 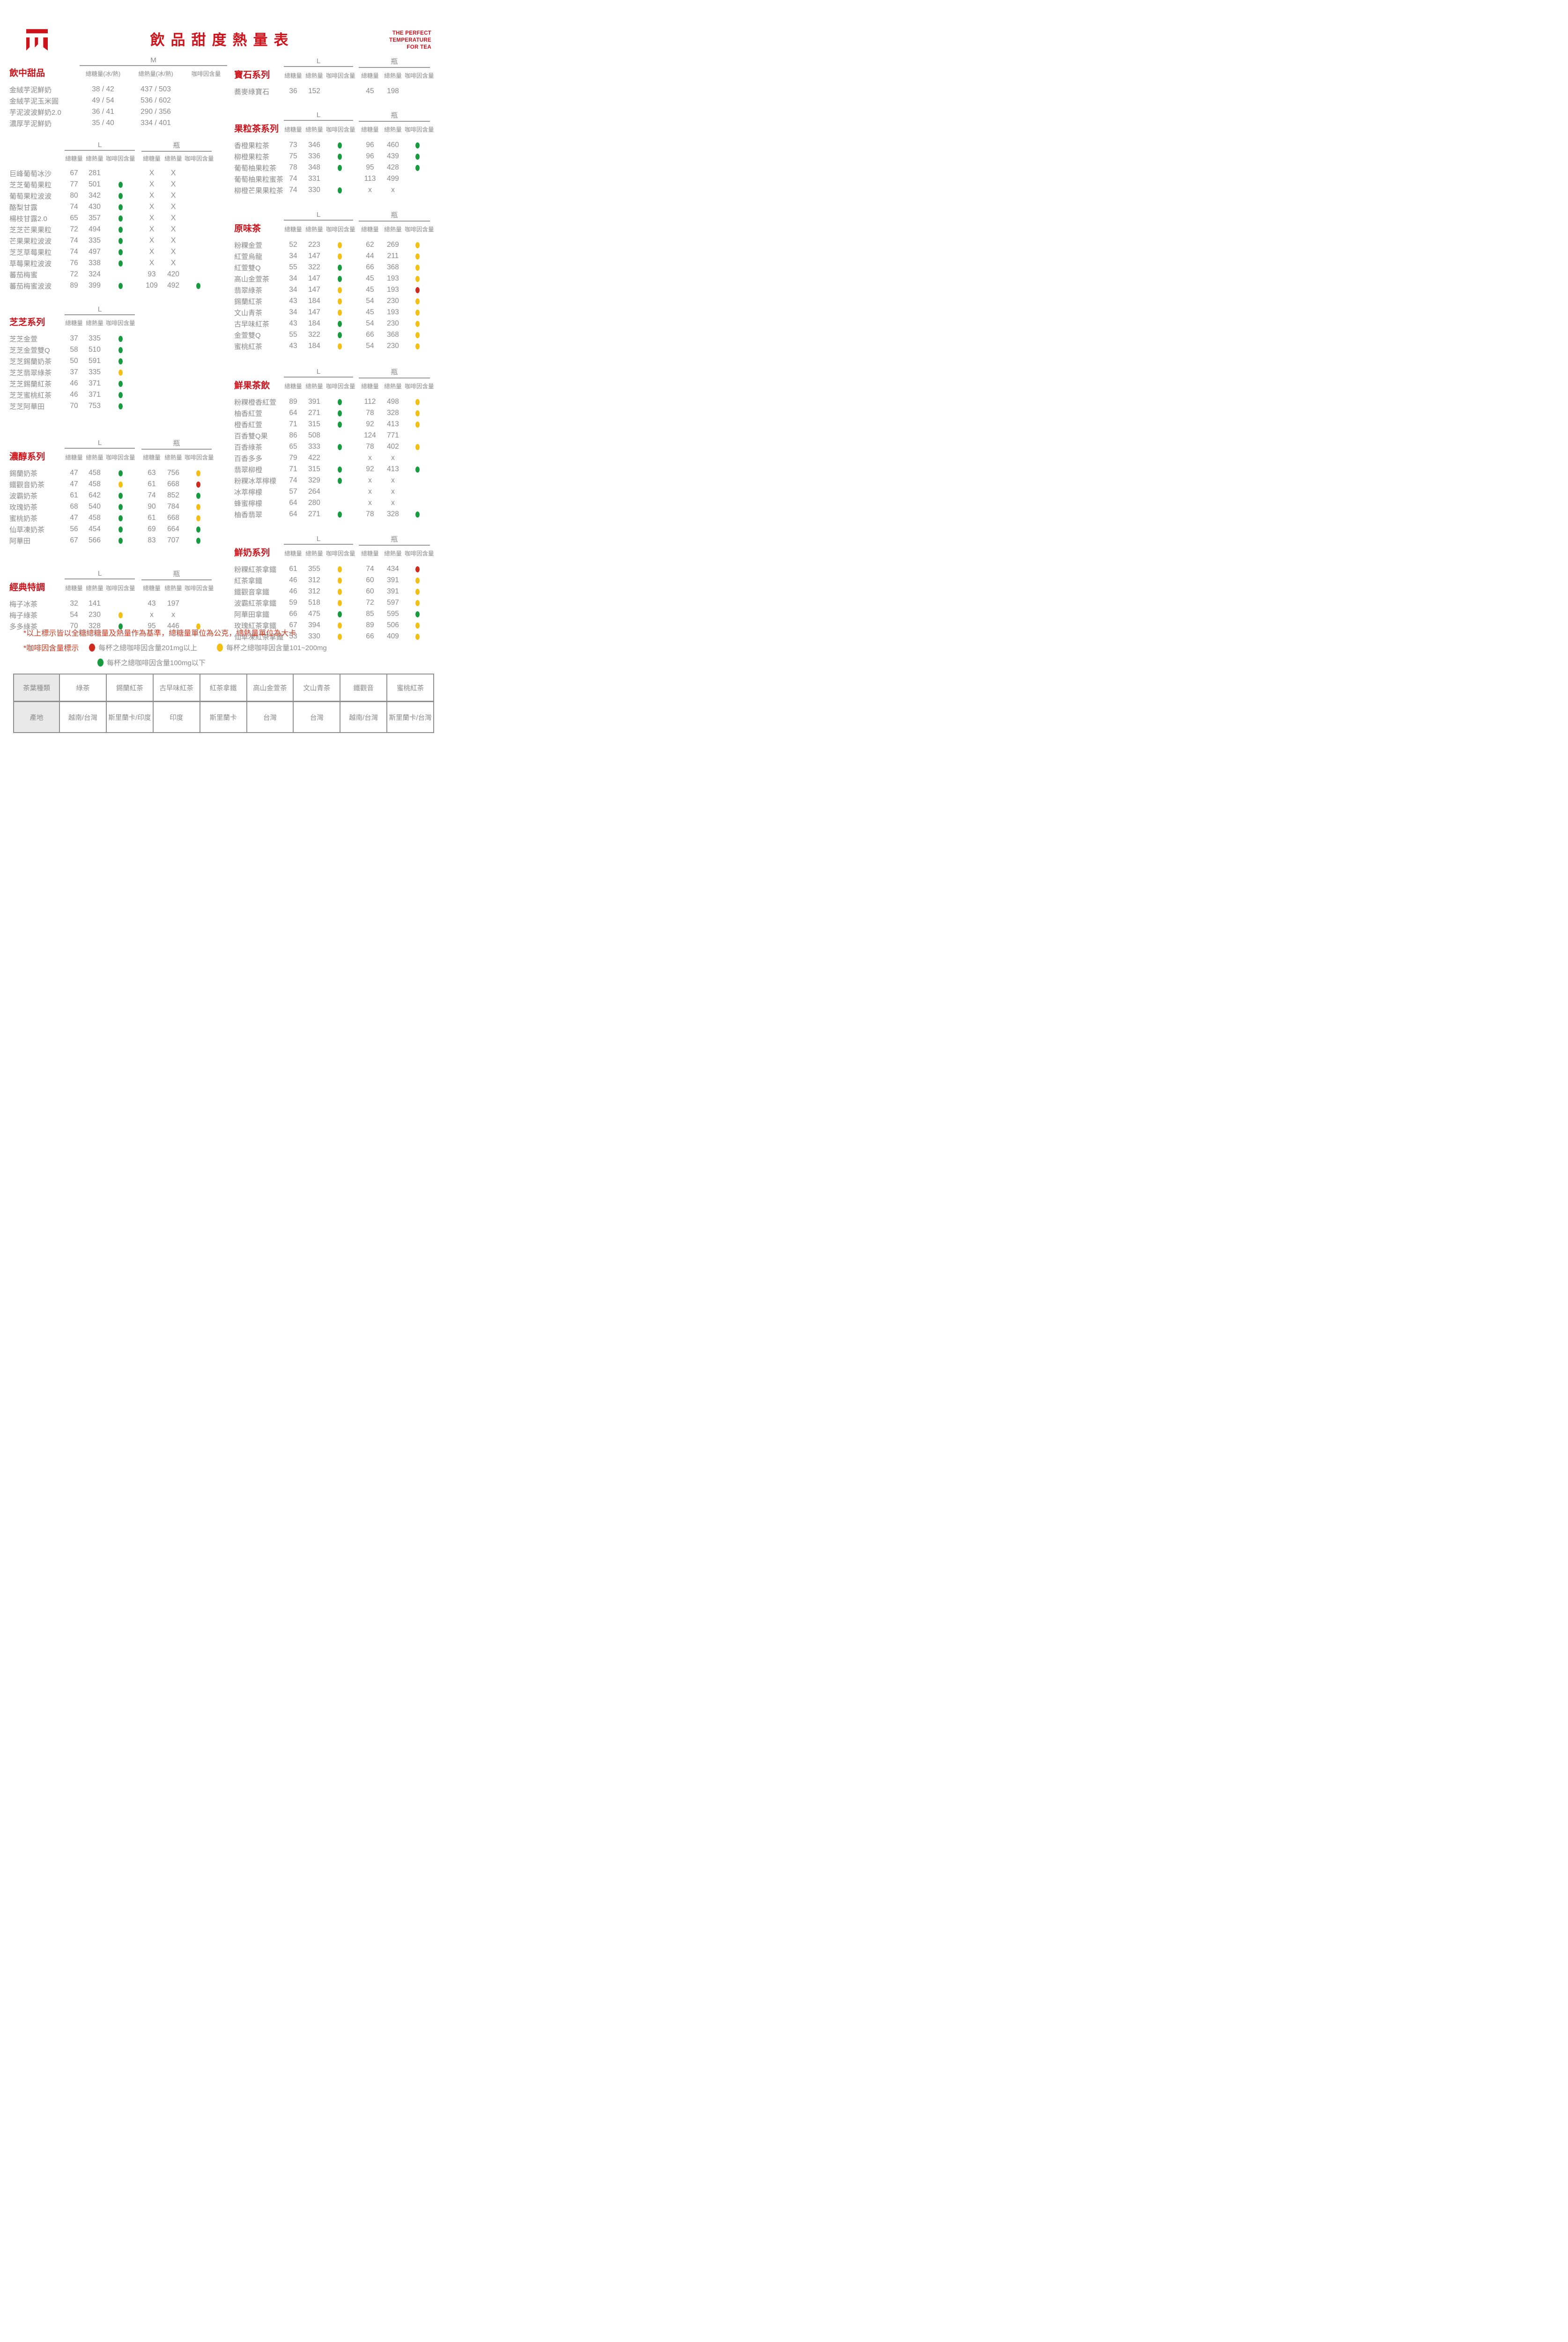 What do you see at coordinates (118, 67) in the screenshot?
I see `section-header: 飲中甜品 M 總糖量(冰/熱) 總熱量(冰/熱) 咖啡因含量` at bounding box center [118, 67].